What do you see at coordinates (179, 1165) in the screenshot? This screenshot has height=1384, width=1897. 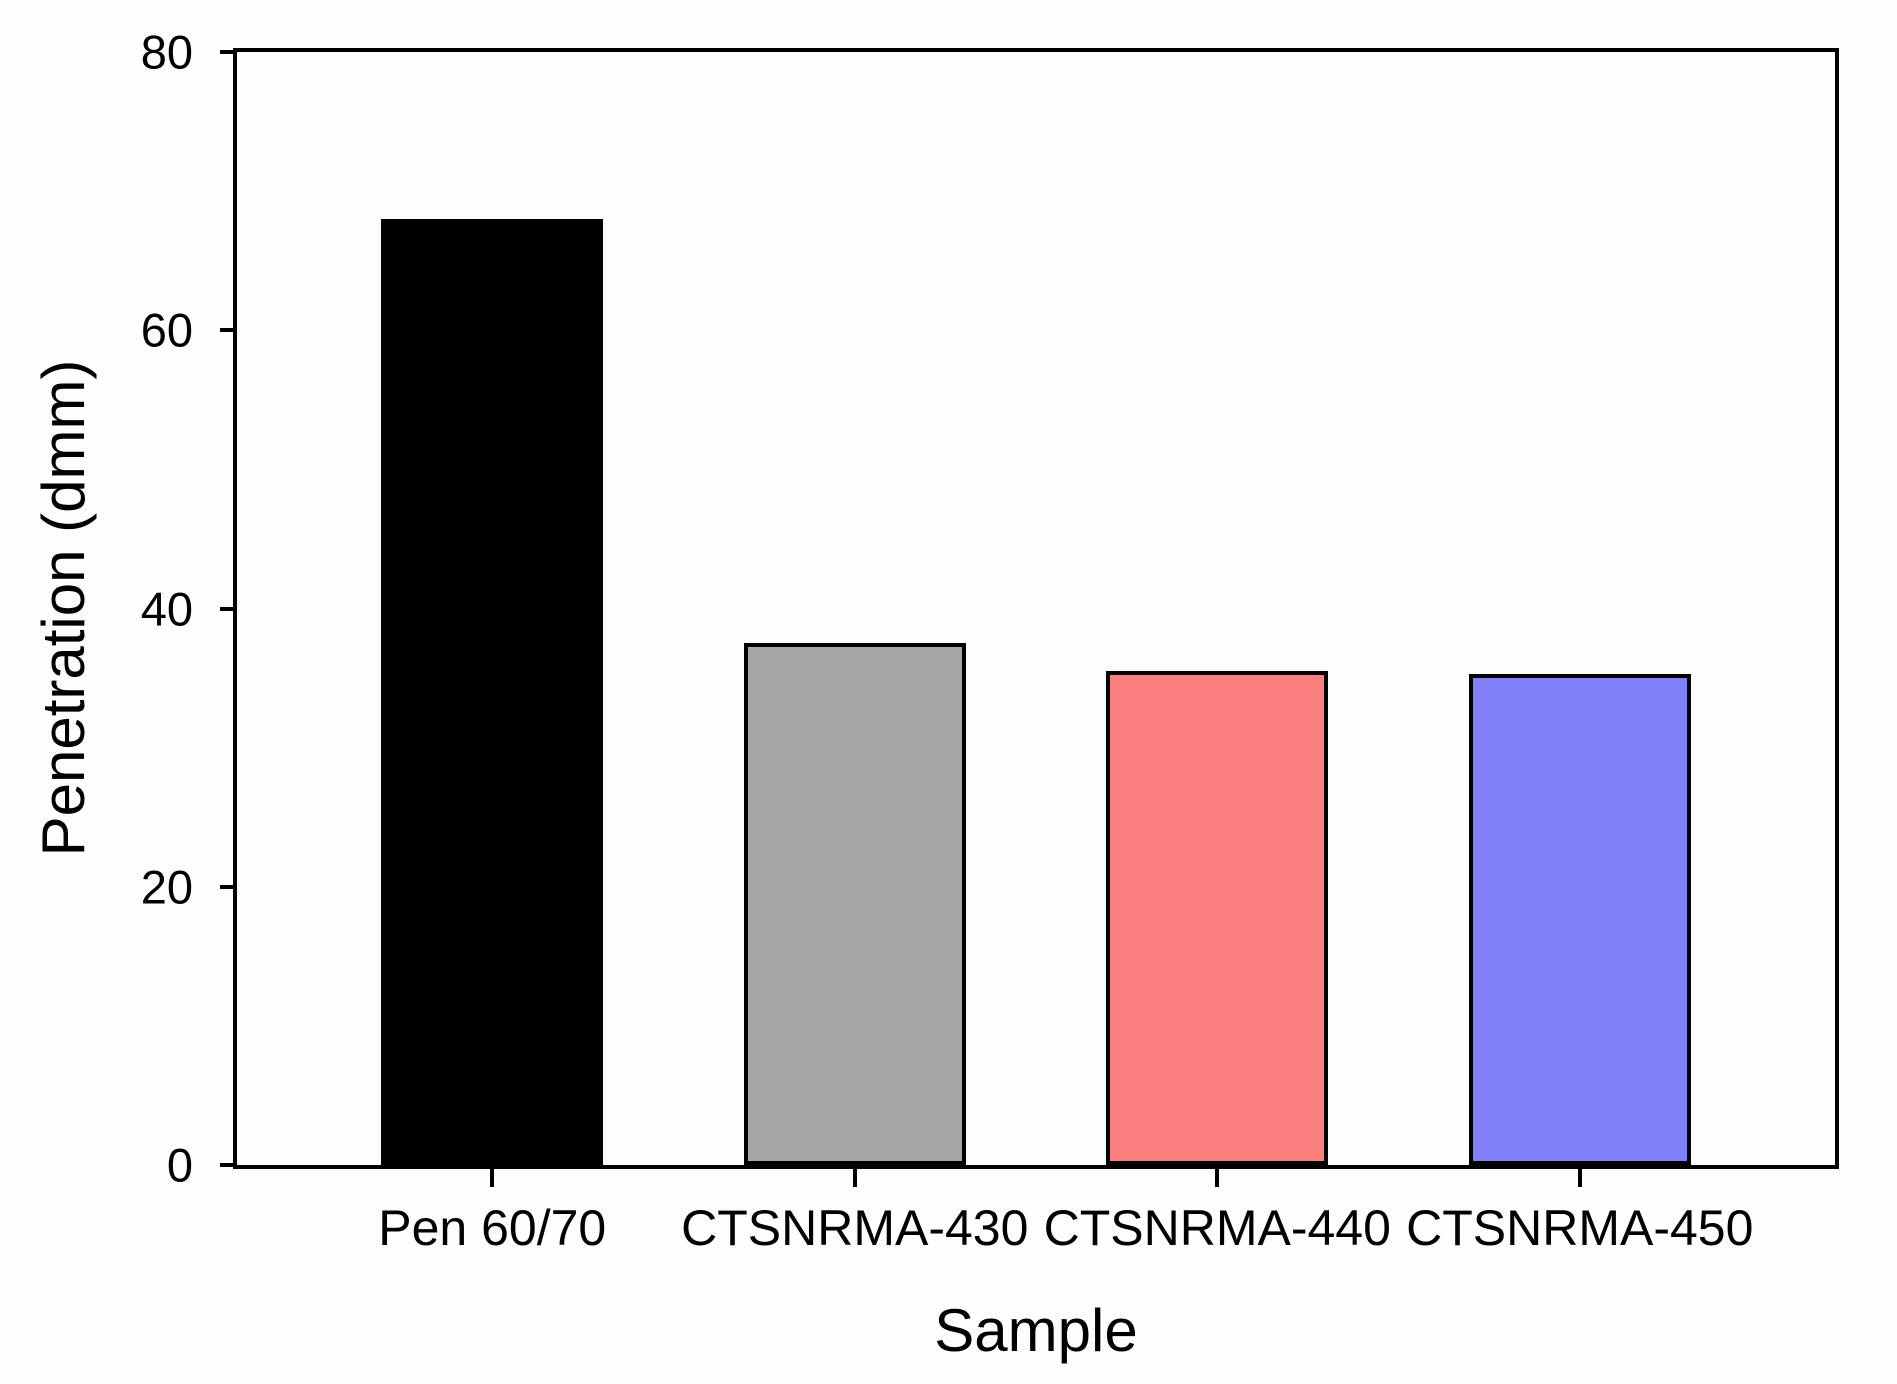 I see `y-tick-label: 0` at bounding box center [179, 1165].